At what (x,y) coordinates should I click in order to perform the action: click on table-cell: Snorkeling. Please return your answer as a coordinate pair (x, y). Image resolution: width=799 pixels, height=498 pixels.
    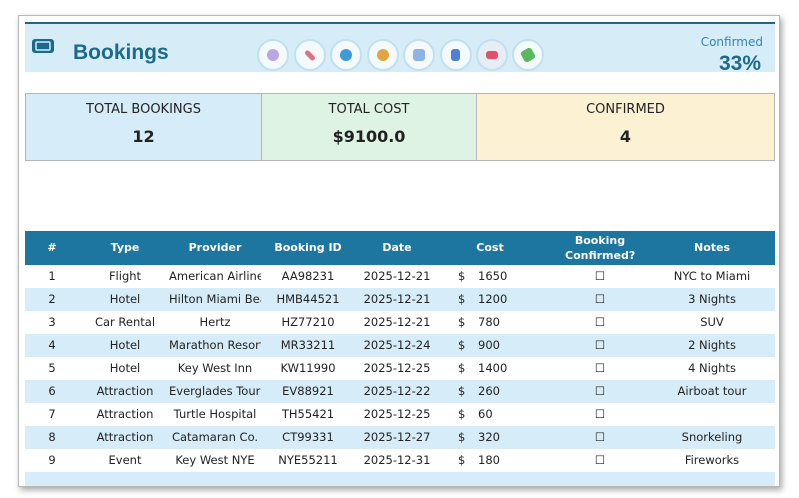
    Looking at the image, I should click on (712, 437).